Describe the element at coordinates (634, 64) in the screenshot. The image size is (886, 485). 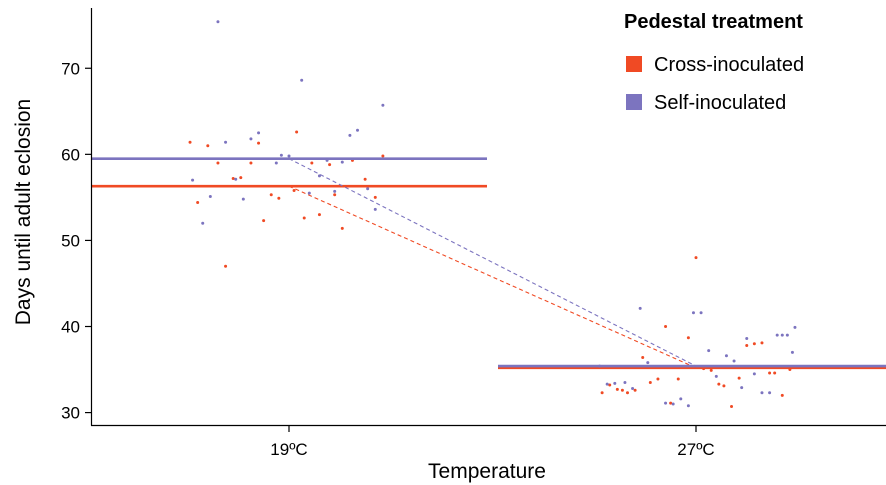
I see `legend-swatch` at that location.